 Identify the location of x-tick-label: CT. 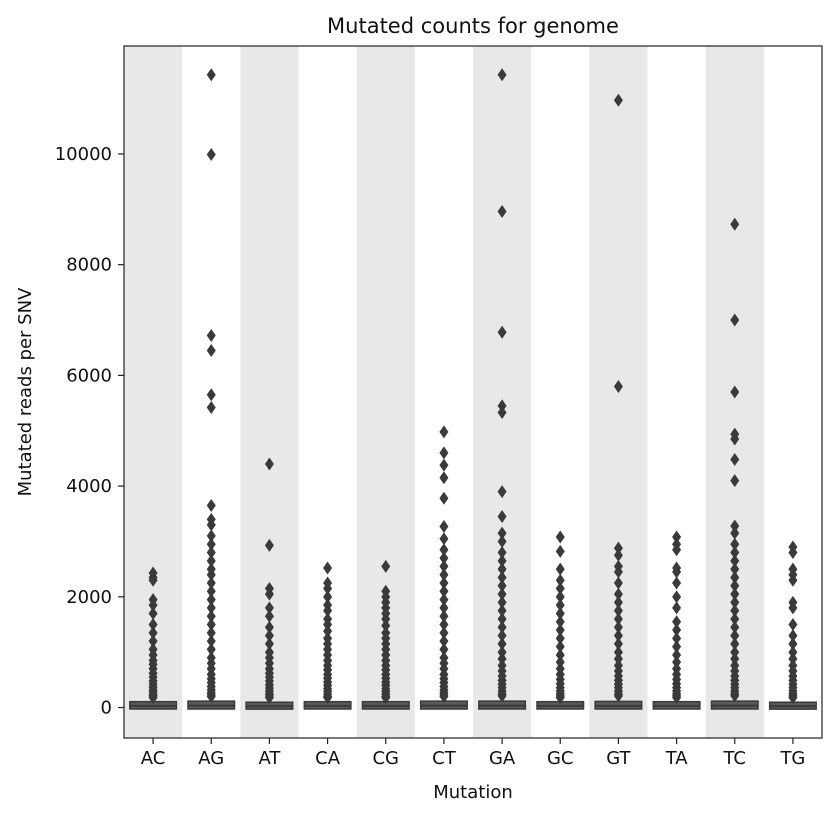
(444, 758).